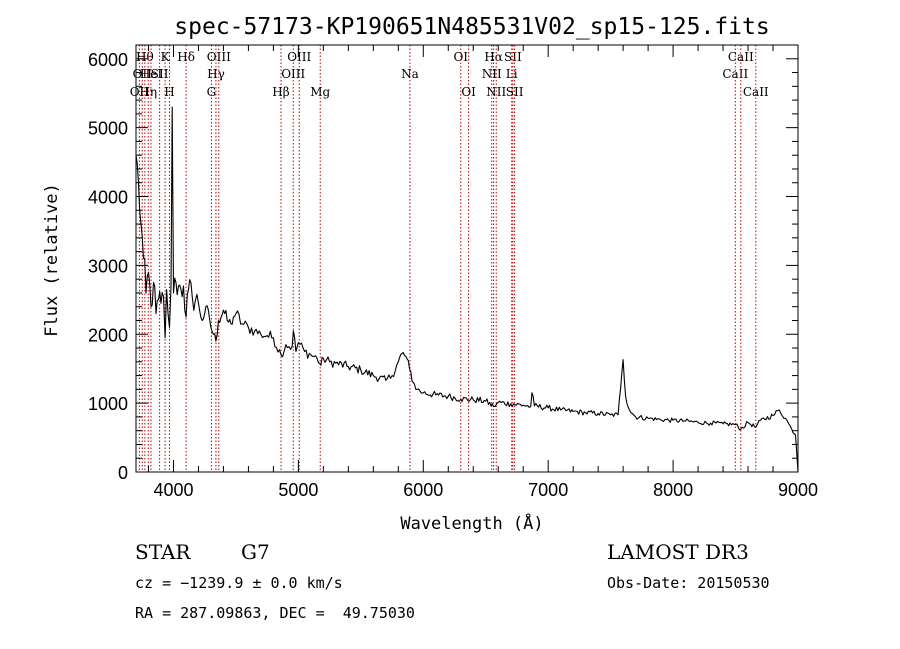  I want to click on coordinates: RA = 287.09863, DEC = 49.75030, so click(275, 613).